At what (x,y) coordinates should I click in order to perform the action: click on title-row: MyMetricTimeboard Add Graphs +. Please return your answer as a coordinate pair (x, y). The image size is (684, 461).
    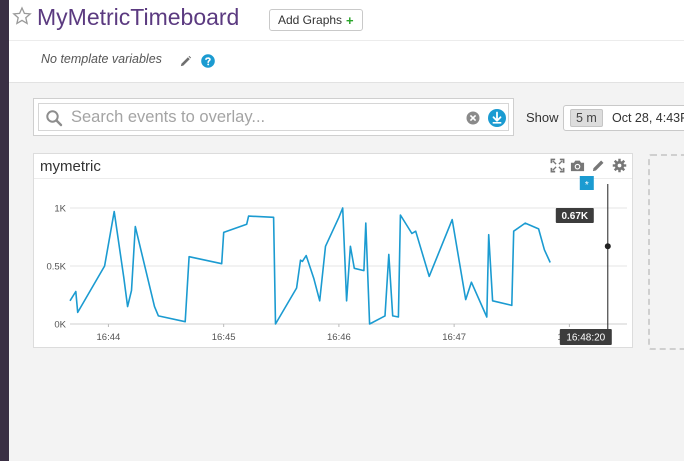
    Looking at the image, I should click on (346, 20).